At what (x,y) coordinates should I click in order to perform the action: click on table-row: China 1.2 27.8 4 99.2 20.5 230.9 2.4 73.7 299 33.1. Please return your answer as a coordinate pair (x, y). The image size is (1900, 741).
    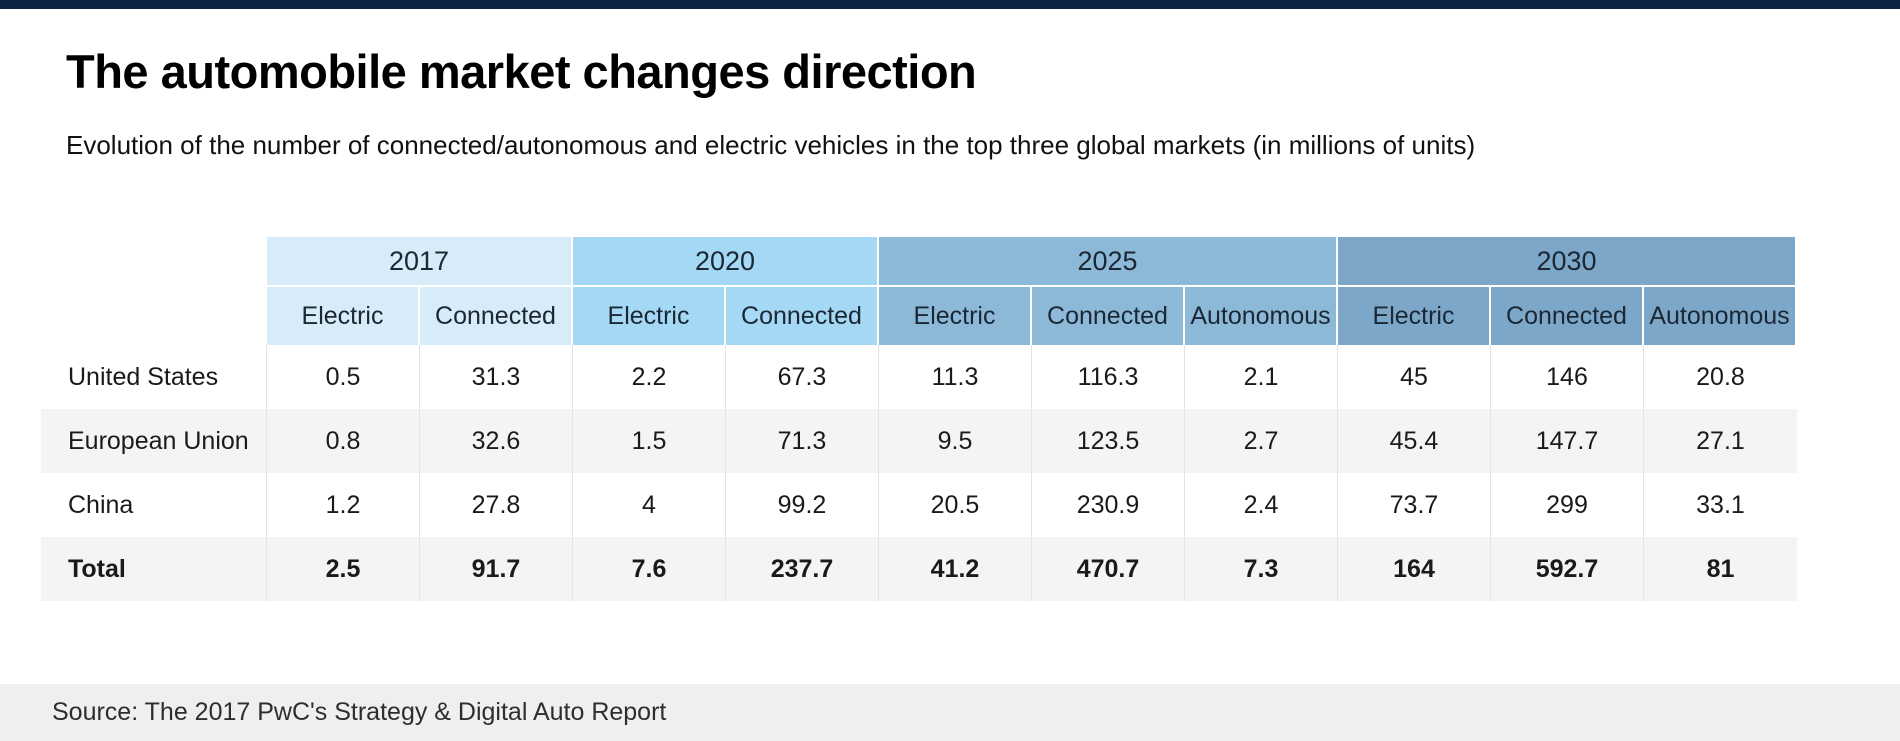
    Looking at the image, I should click on (919, 505).